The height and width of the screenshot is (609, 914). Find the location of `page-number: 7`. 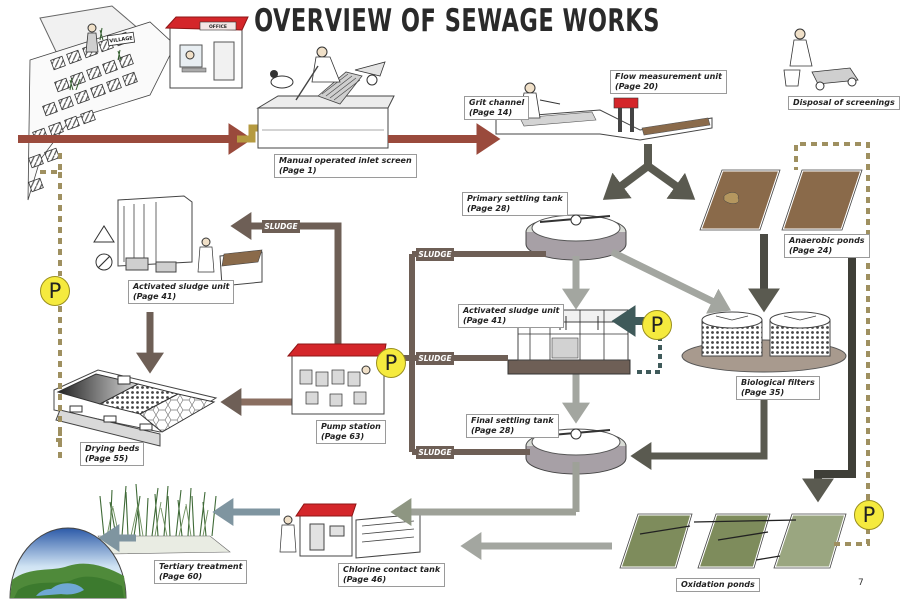

page-number: 7 is located at coordinates (861, 583).